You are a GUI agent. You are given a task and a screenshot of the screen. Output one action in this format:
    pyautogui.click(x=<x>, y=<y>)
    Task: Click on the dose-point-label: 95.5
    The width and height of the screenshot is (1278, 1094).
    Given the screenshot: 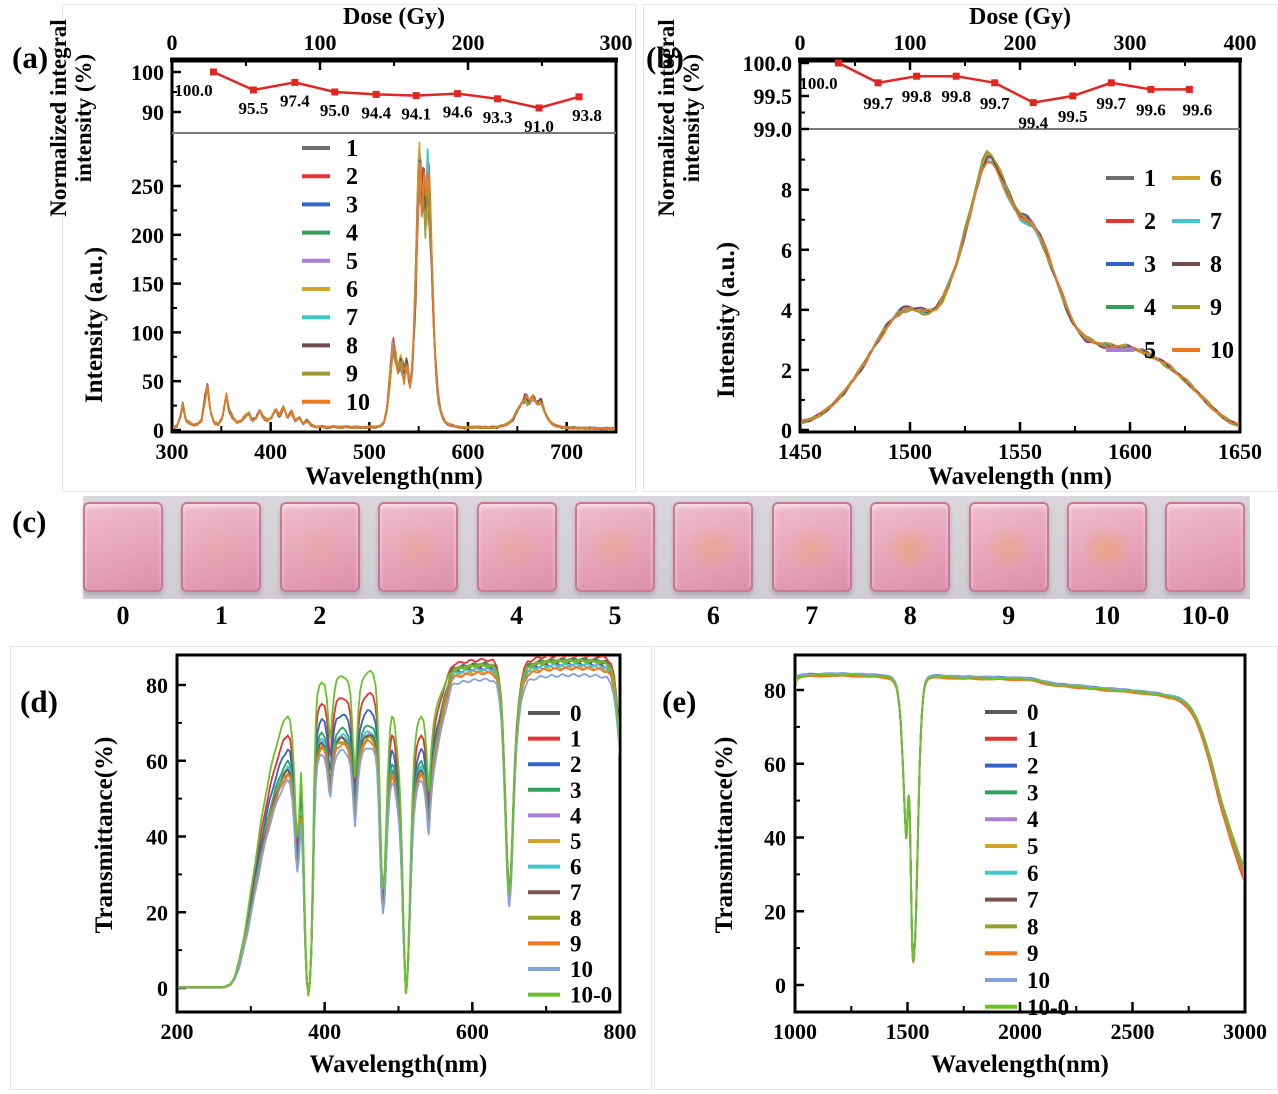 What is the action you would take?
    pyautogui.click(x=254, y=108)
    